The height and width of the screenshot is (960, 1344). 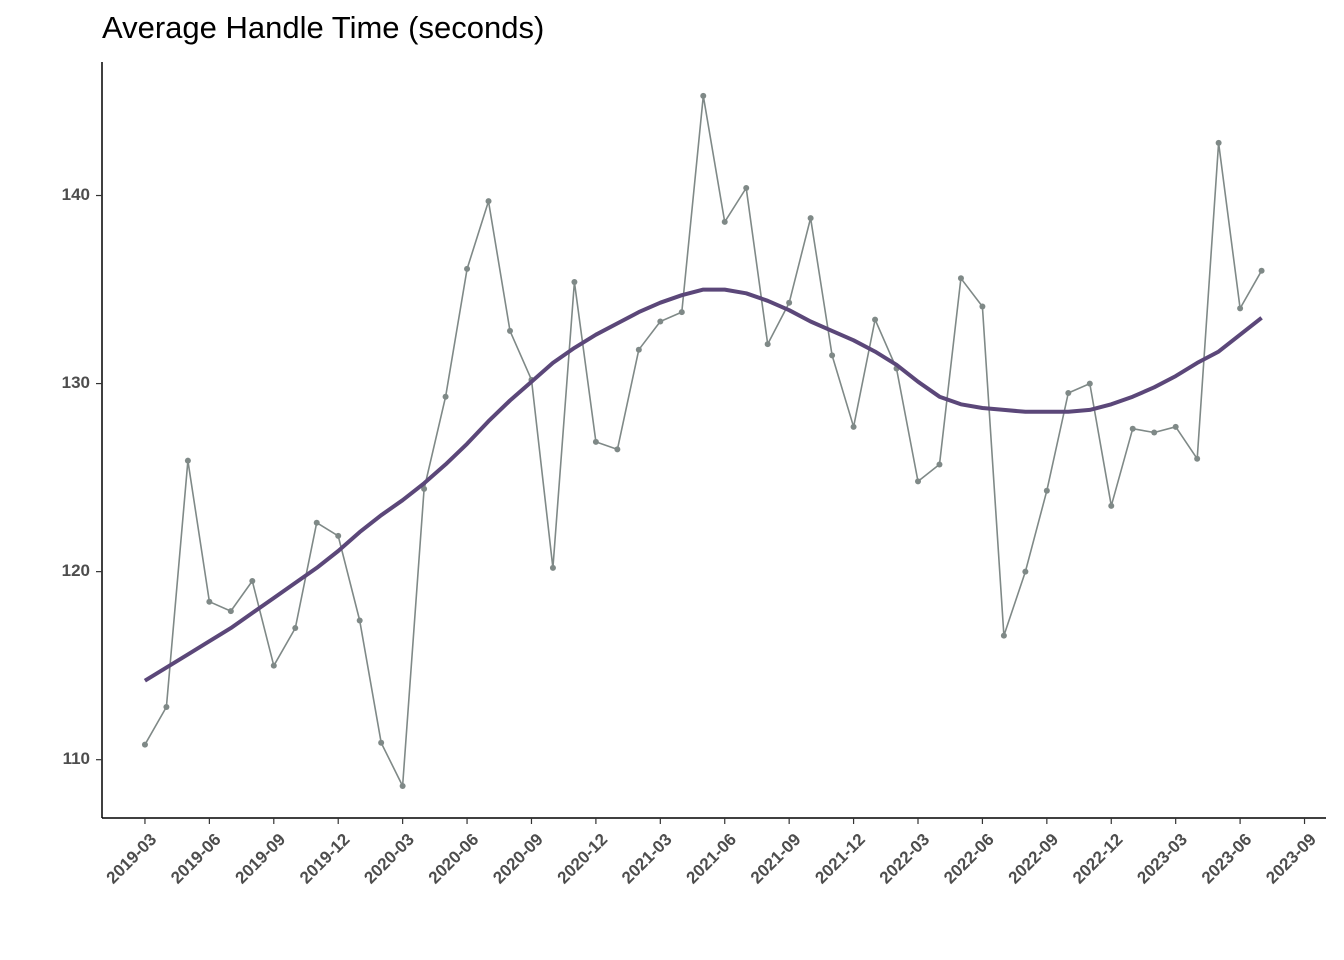 I want to click on x-tick-label: 2023-06, so click(x=1227, y=859).